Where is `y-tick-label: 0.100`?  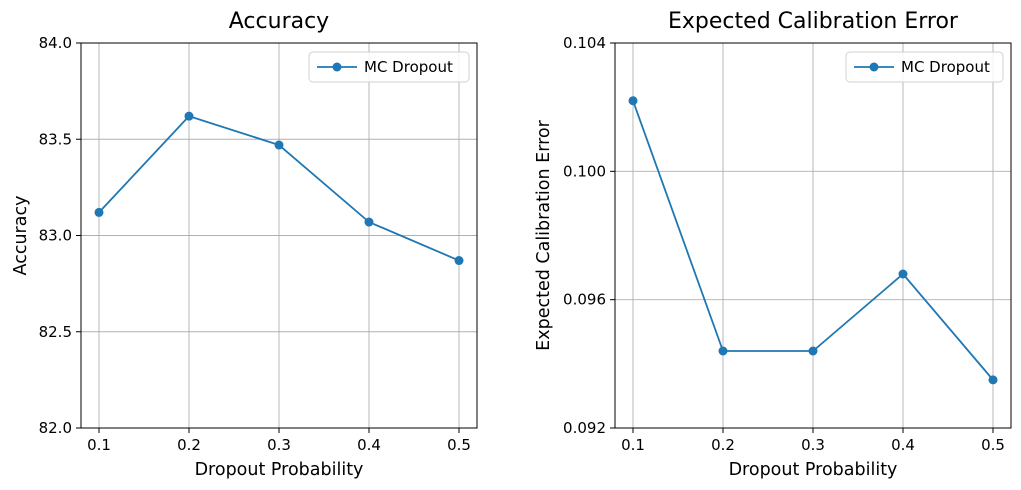 y-tick-label: 0.100 is located at coordinates (584, 171).